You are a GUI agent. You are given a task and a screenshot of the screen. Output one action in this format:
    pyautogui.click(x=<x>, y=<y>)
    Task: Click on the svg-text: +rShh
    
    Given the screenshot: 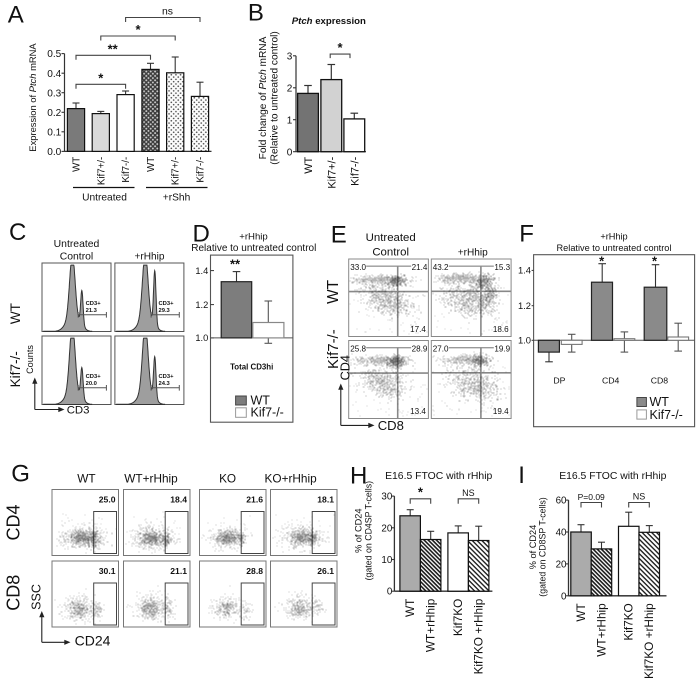 What is the action you would take?
    pyautogui.click(x=176, y=198)
    